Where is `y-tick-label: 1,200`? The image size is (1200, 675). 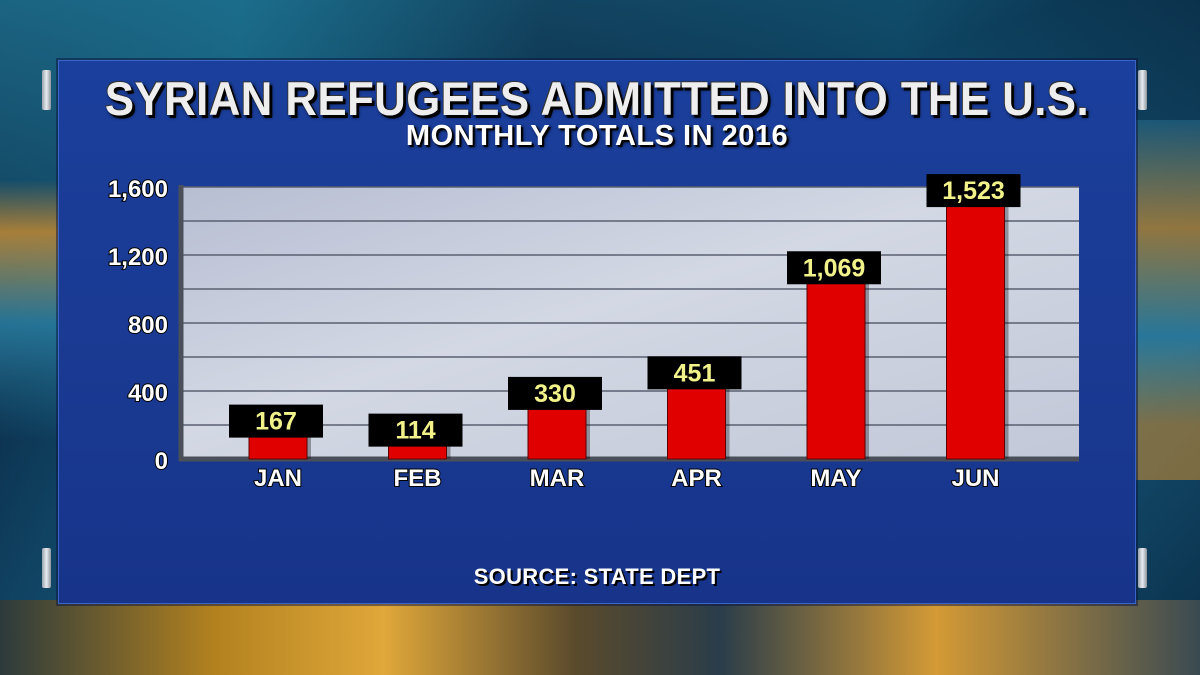 y-tick-label: 1,200 is located at coordinates (138, 257).